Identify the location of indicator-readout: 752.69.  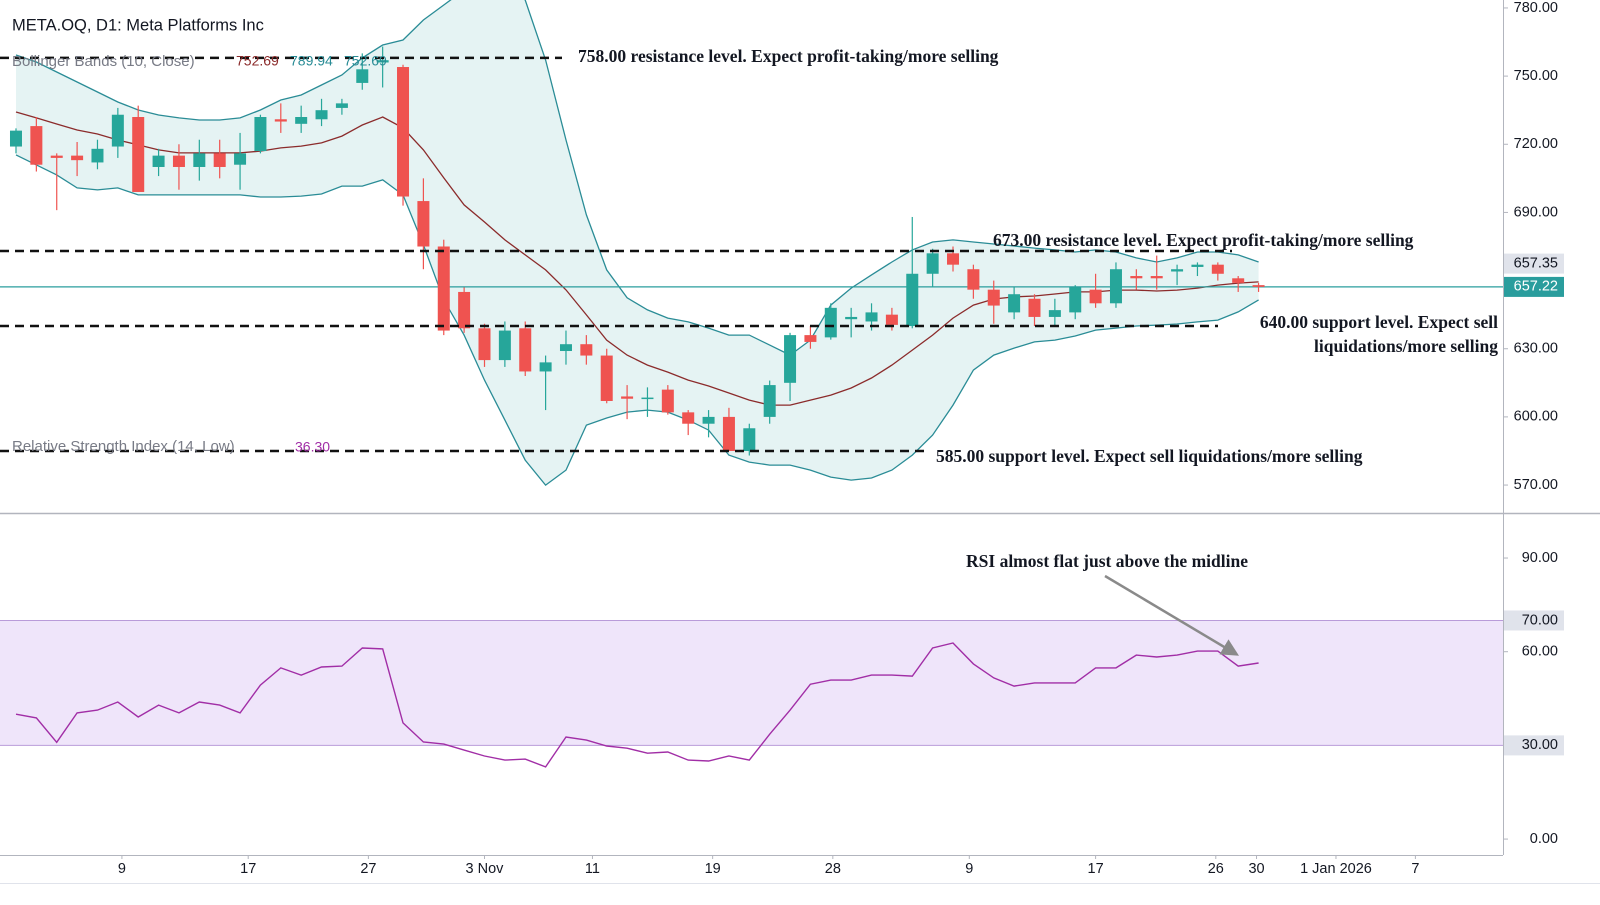
(257, 61).